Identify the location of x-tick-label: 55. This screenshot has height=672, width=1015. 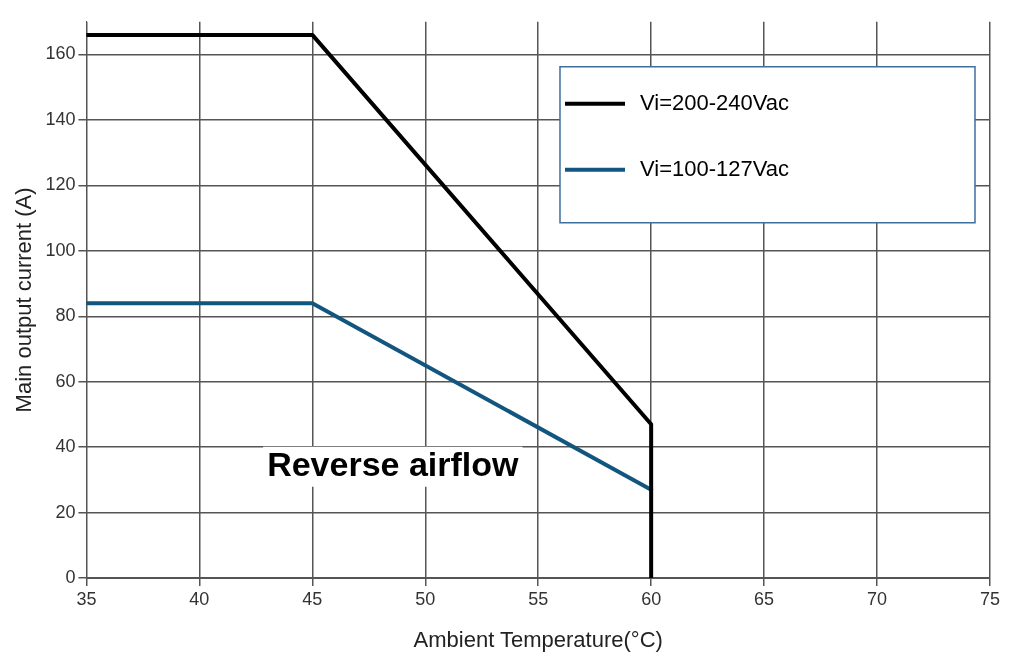
(538, 598).